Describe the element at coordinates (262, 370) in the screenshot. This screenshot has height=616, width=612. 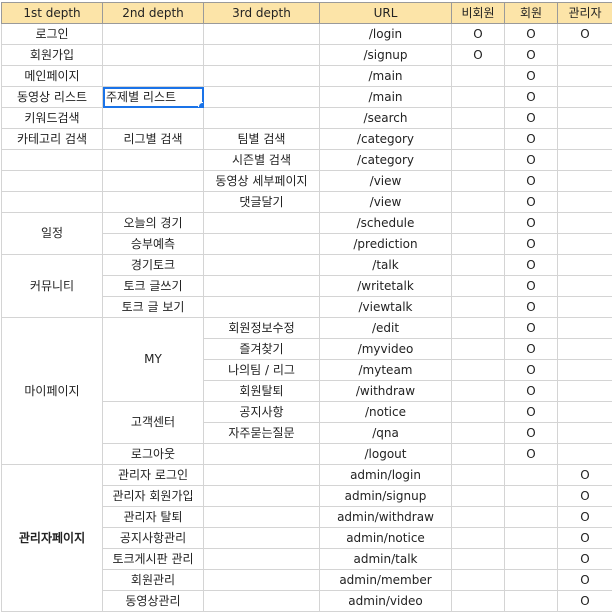
I see `cell-3rd-depth: 나의팀 / 리그` at that location.